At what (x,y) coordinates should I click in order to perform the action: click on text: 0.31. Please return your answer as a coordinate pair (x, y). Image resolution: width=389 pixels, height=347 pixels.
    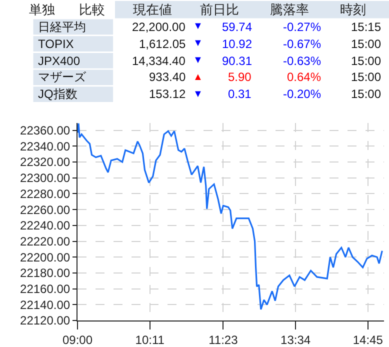
    Looking at the image, I should click on (240, 94).